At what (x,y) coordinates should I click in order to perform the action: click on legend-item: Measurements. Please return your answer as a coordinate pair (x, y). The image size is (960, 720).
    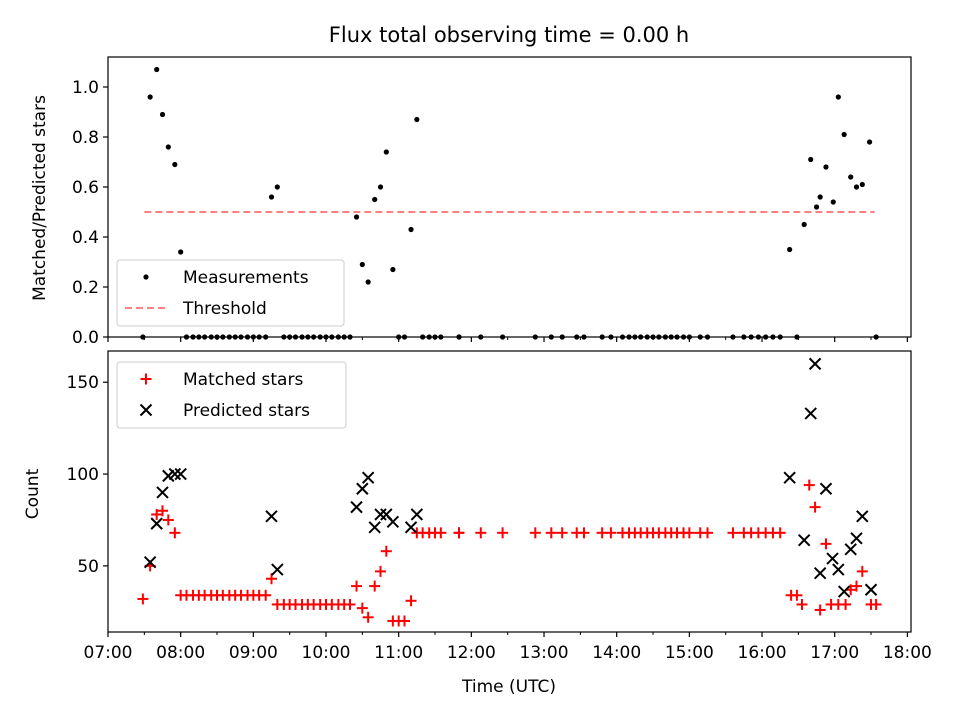
    Looking at the image, I should click on (226, 278).